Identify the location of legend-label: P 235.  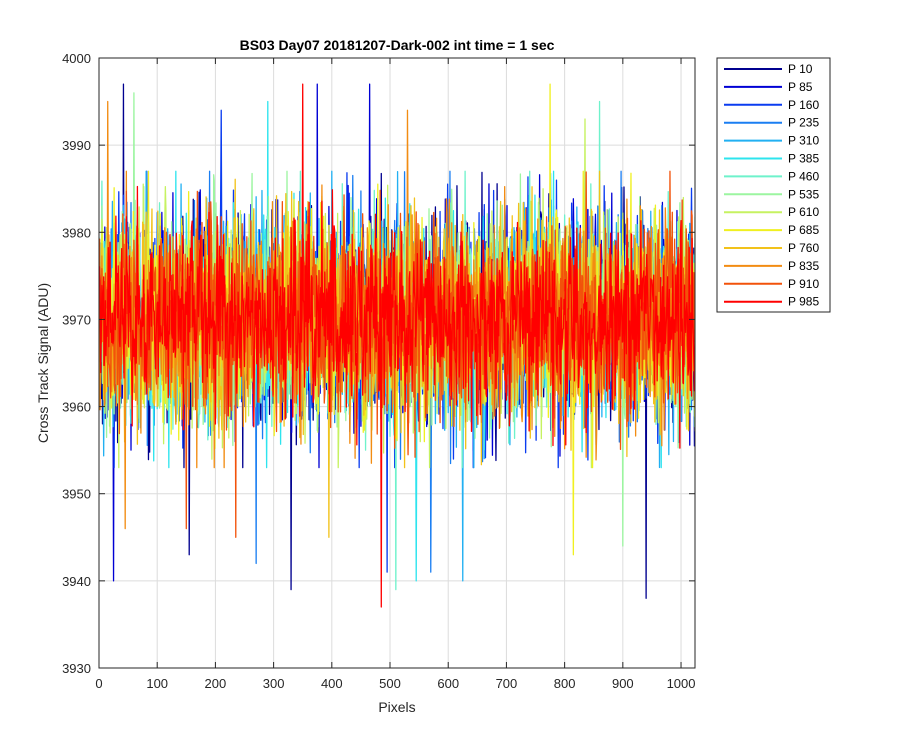
(803, 123).